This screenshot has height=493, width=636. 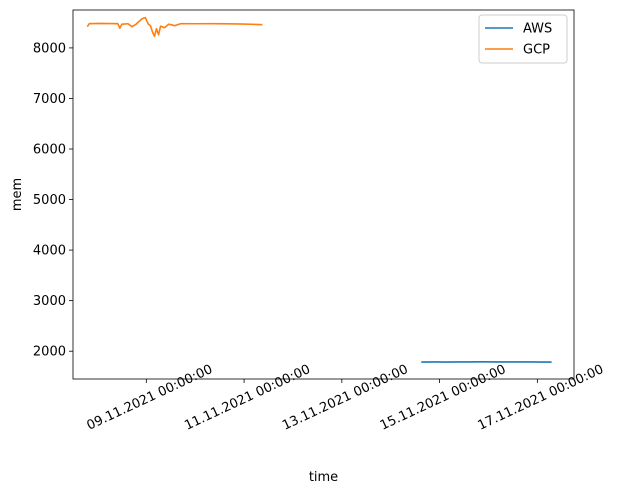 I want to click on y-axis: 2000 3000 4000 5000 6000 7000 8000, so click(x=53, y=200).